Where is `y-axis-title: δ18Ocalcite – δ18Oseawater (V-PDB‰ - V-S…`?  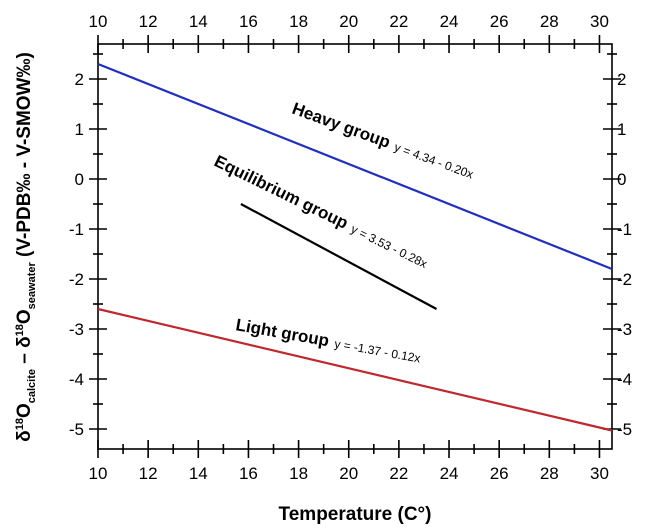
y-axis-title: δ18Ocalcite – δ18Oseawater (V-PDB‰ - V-S… is located at coordinates (26, 247).